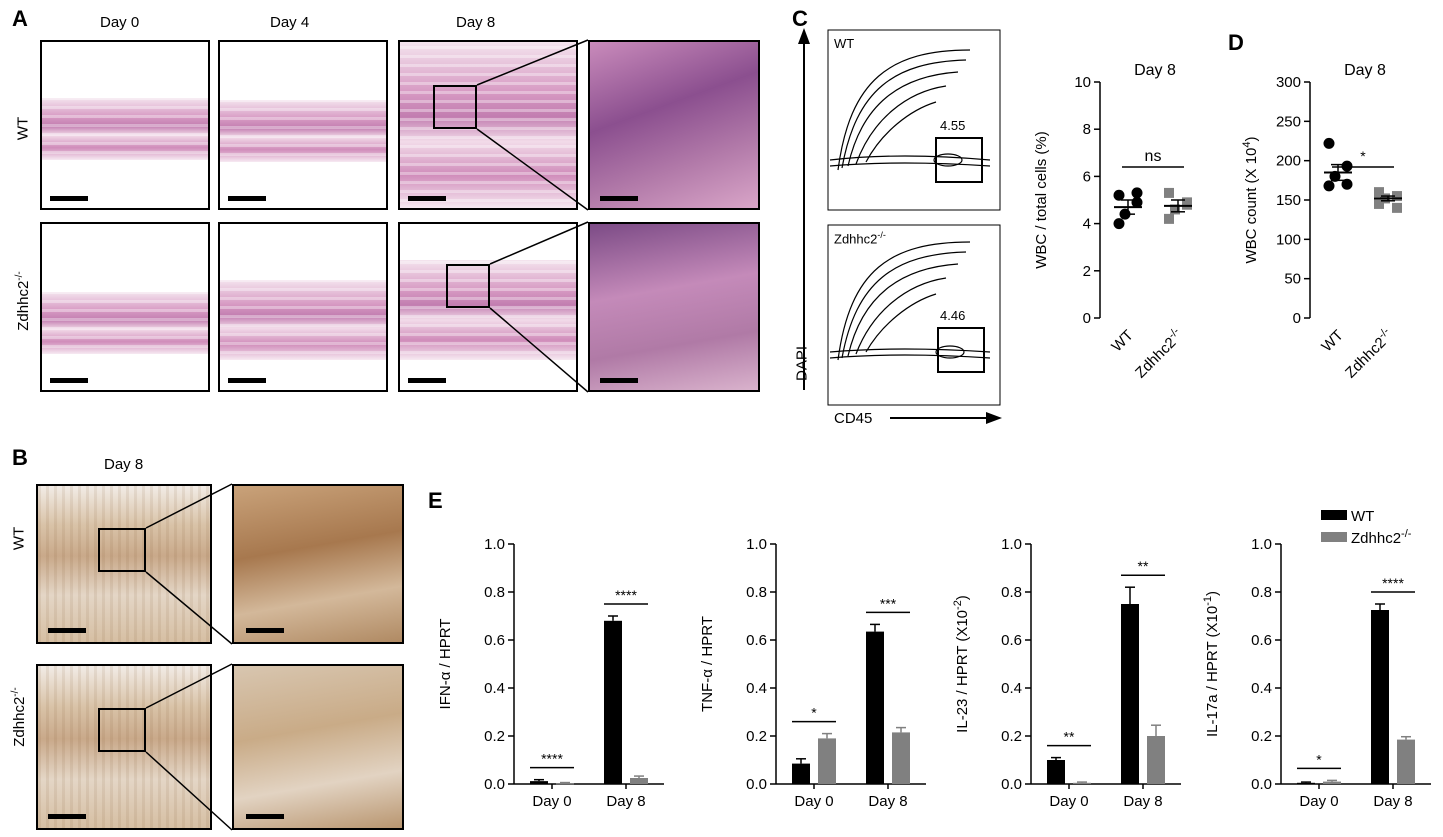 Image resolution: width=1443 pixels, height=837 pixels. What do you see at coordinates (455, 107) in the screenshot?
I see `zoom-box-wt` at bounding box center [455, 107].